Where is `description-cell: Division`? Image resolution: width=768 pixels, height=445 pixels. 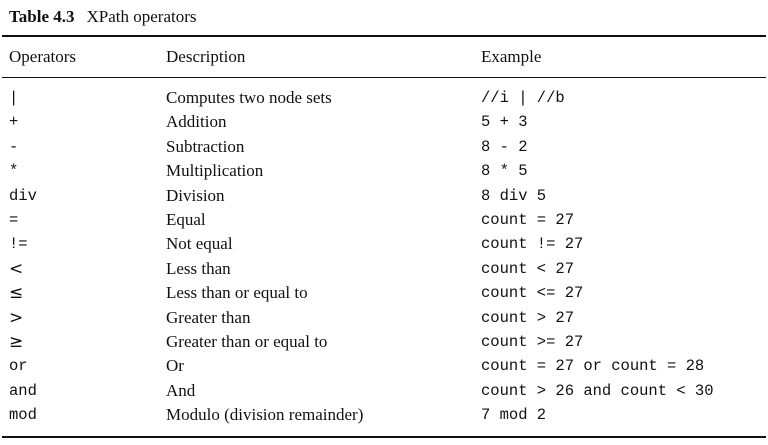
description-cell: Division is located at coordinates (195, 195).